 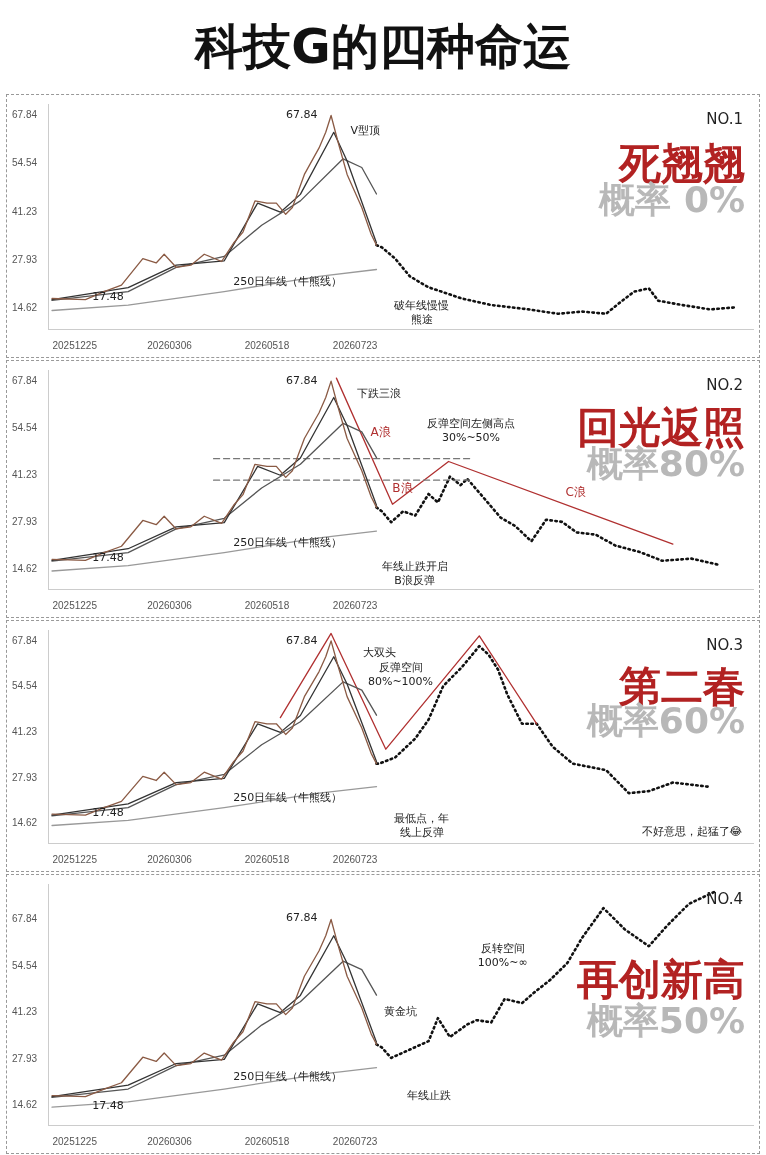 What do you see at coordinates (379, 393) in the screenshot?
I see `annotation: 下跌三浪` at bounding box center [379, 393].